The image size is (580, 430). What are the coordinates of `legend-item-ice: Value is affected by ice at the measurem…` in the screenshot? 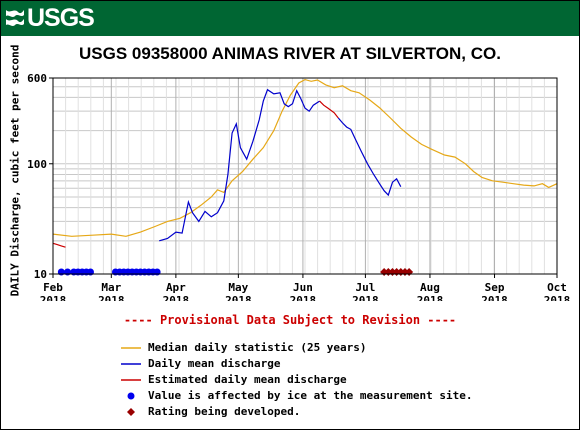 It's located at (331, 396).